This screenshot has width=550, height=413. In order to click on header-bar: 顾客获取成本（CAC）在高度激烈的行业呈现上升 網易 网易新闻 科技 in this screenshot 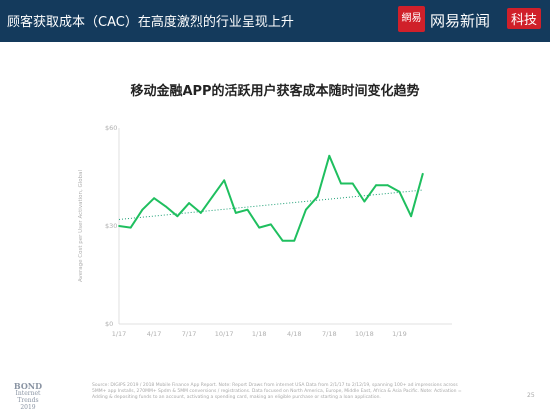, I will do `click(275, 21)`.